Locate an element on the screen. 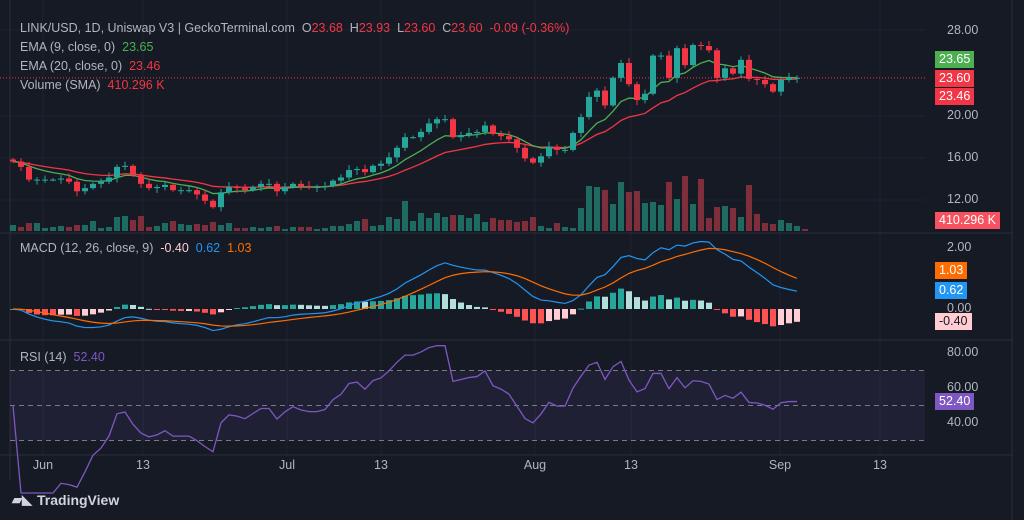 This screenshot has width=1024, height=520. price-tick: 20.00 is located at coordinates (963, 115).